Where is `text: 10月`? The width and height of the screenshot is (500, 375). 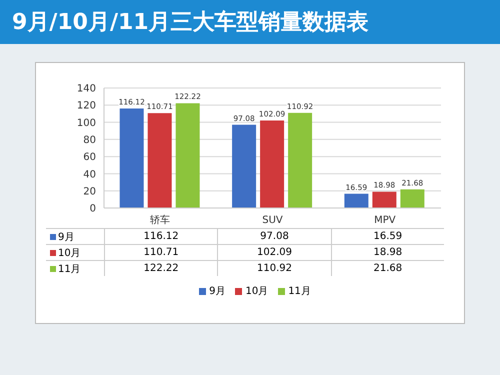 text: 10月 is located at coordinates (256, 291).